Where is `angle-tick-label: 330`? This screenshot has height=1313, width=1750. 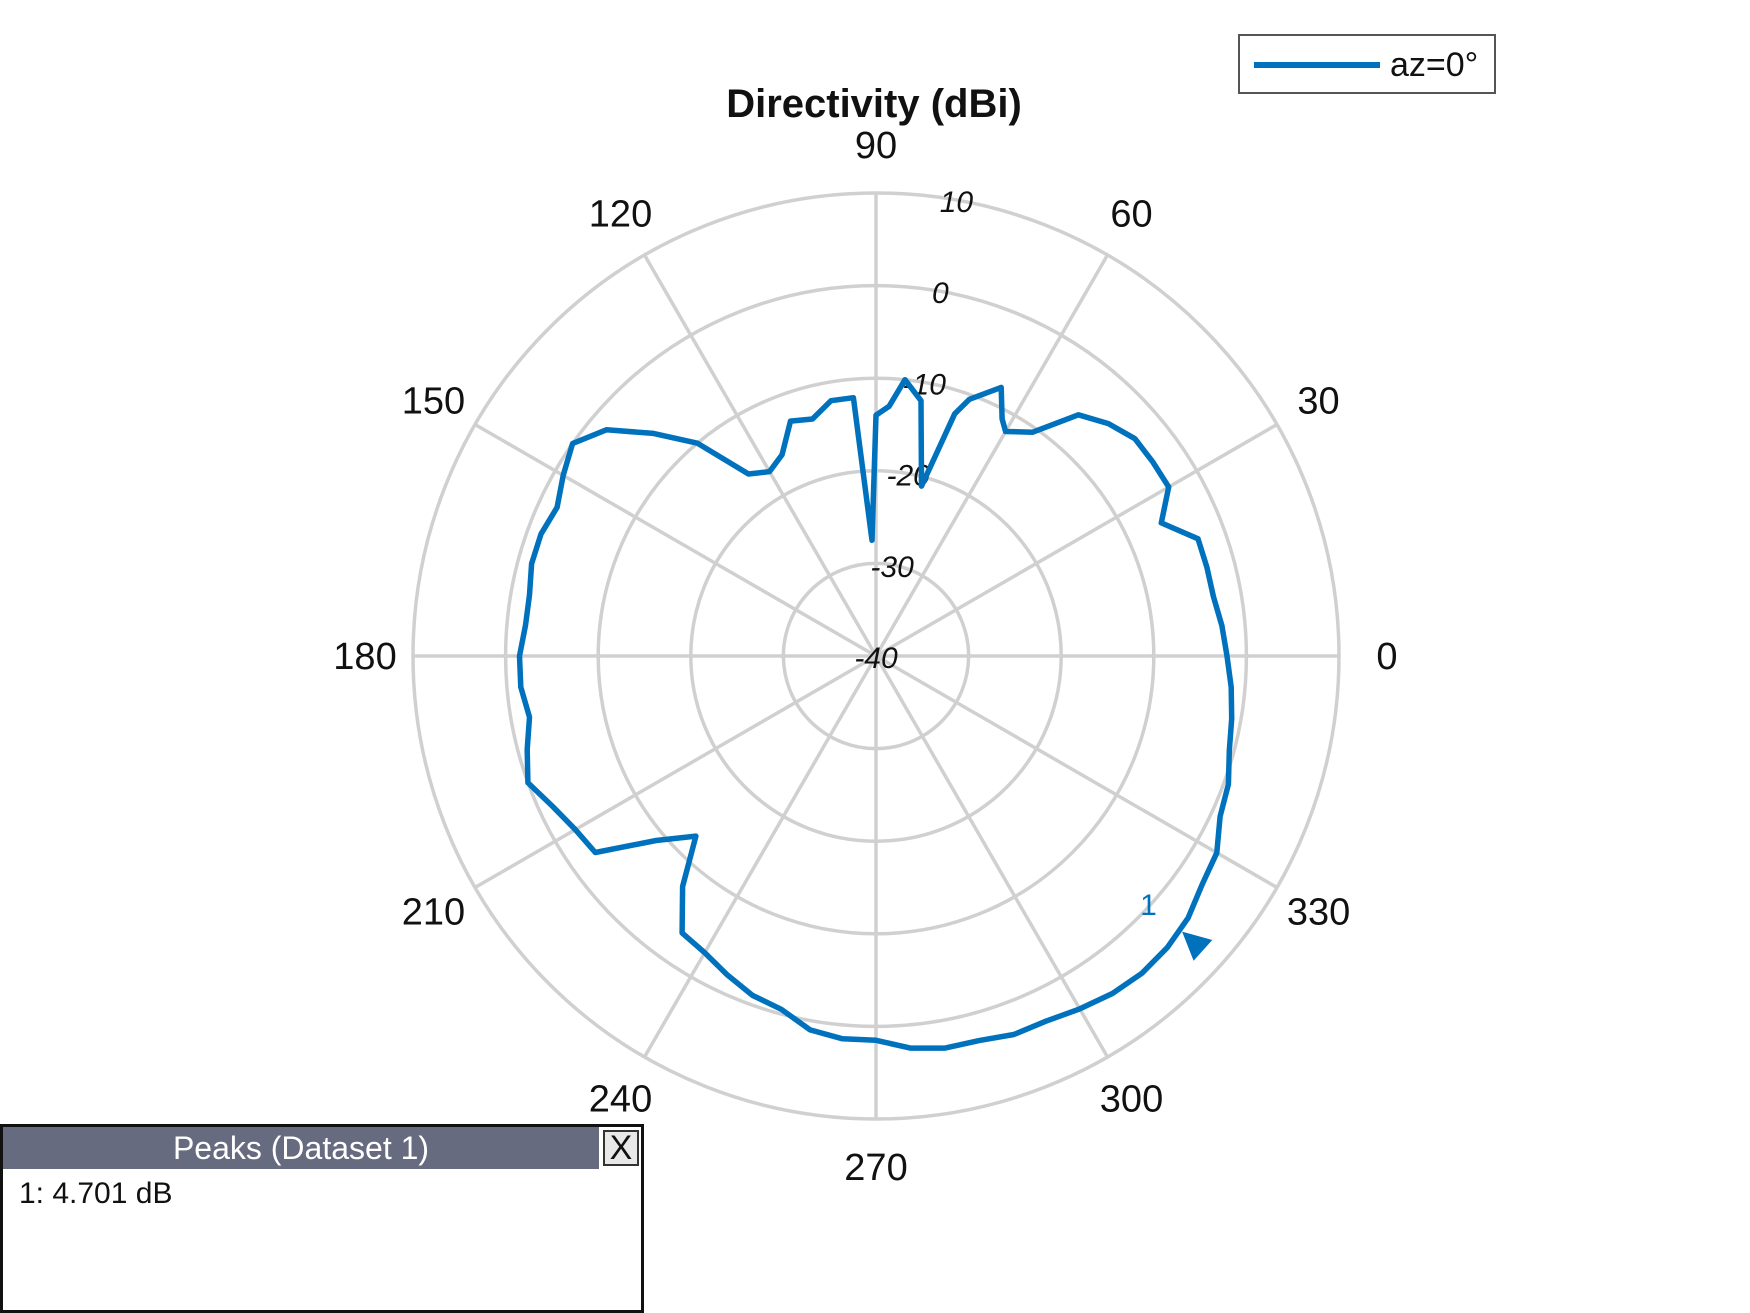
angle-tick-label: 330 is located at coordinates (1318, 913).